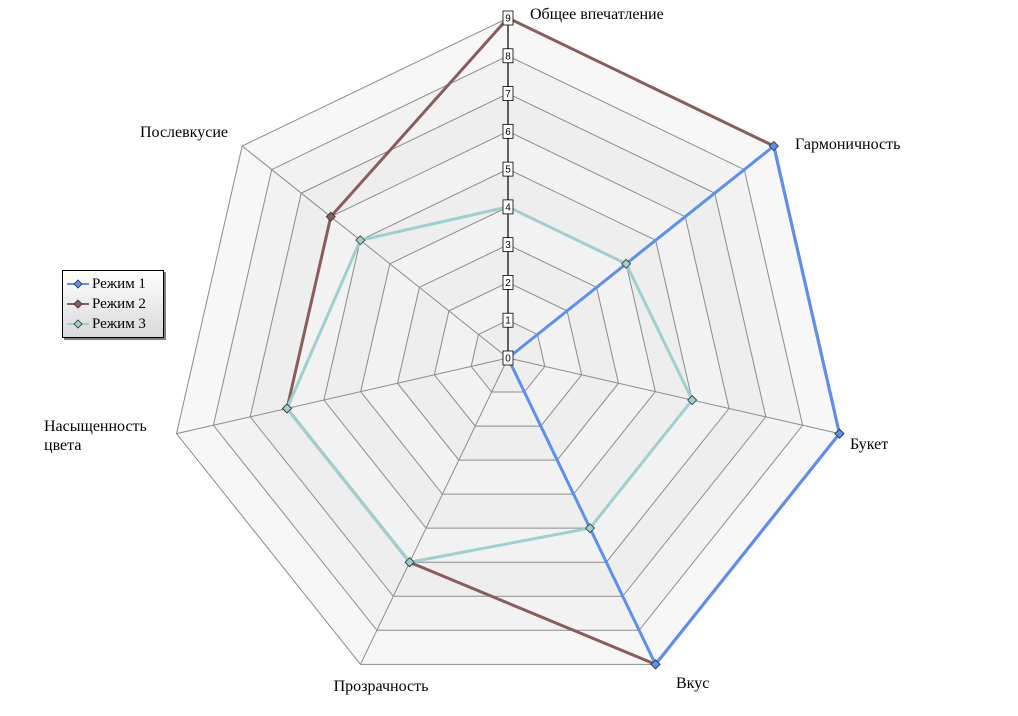  I want to click on axis-label-7-line-1: Послевкусие, so click(184, 132).